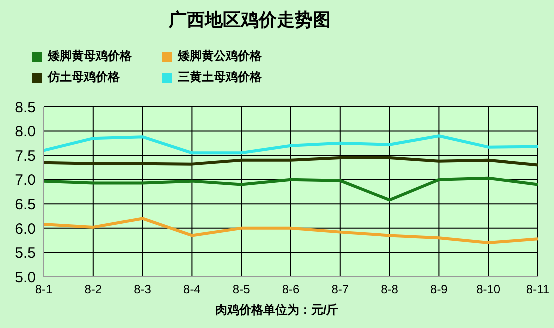 Image resolution: width=554 pixels, height=328 pixels. I want to click on x-tick-label: 8-4, so click(193, 289).